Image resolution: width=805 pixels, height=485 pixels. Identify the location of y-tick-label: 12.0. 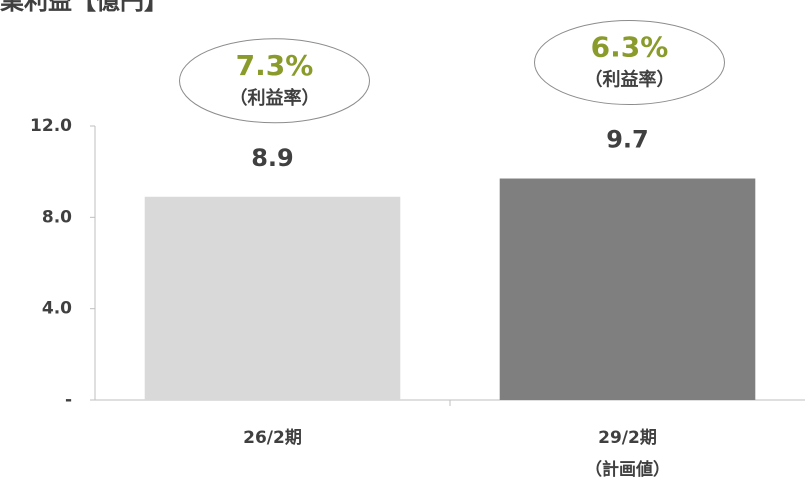
(51, 126).